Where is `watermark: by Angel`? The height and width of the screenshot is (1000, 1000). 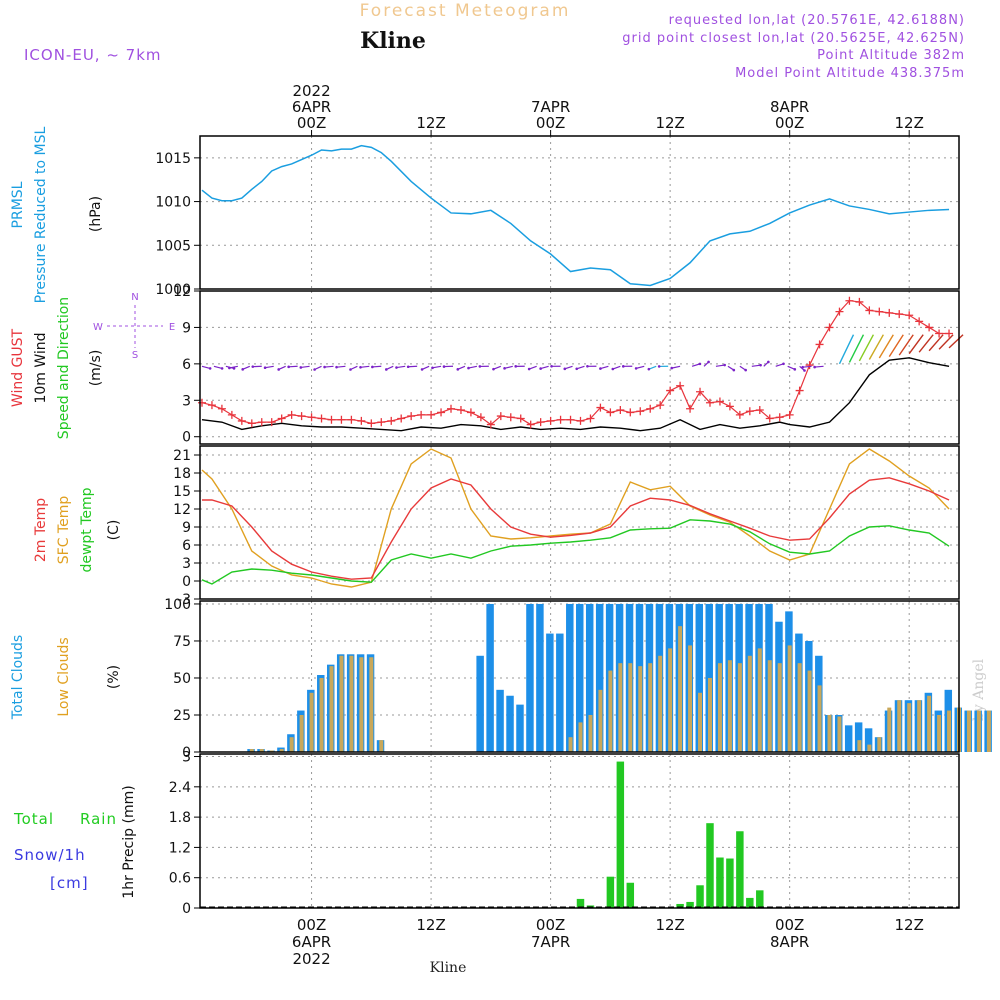 watermark: by Angel is located at coordinates (979, 689).